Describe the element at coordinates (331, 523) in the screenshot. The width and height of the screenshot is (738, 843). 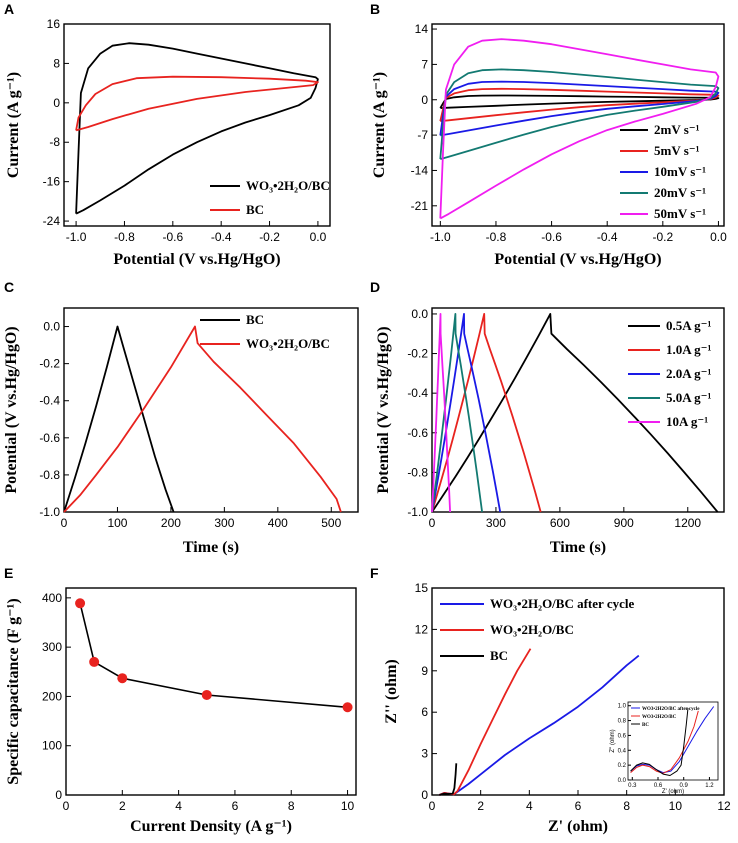
I see `x-tick-label: 500` at that location.